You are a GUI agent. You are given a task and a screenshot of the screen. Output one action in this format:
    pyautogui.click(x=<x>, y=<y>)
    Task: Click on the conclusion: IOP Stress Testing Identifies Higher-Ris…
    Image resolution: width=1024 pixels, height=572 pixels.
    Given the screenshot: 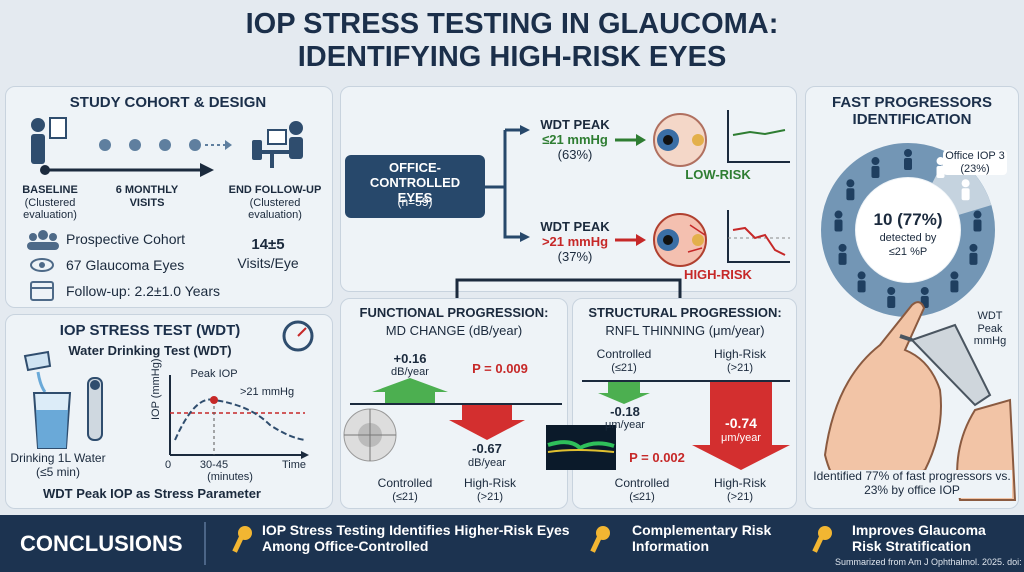 What is the action you would take?
    pyautogui.click(x=416, y=538)
    